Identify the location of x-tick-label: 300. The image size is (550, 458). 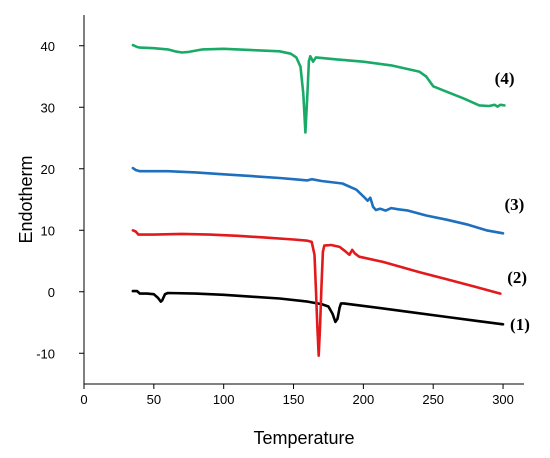
(503, 399).